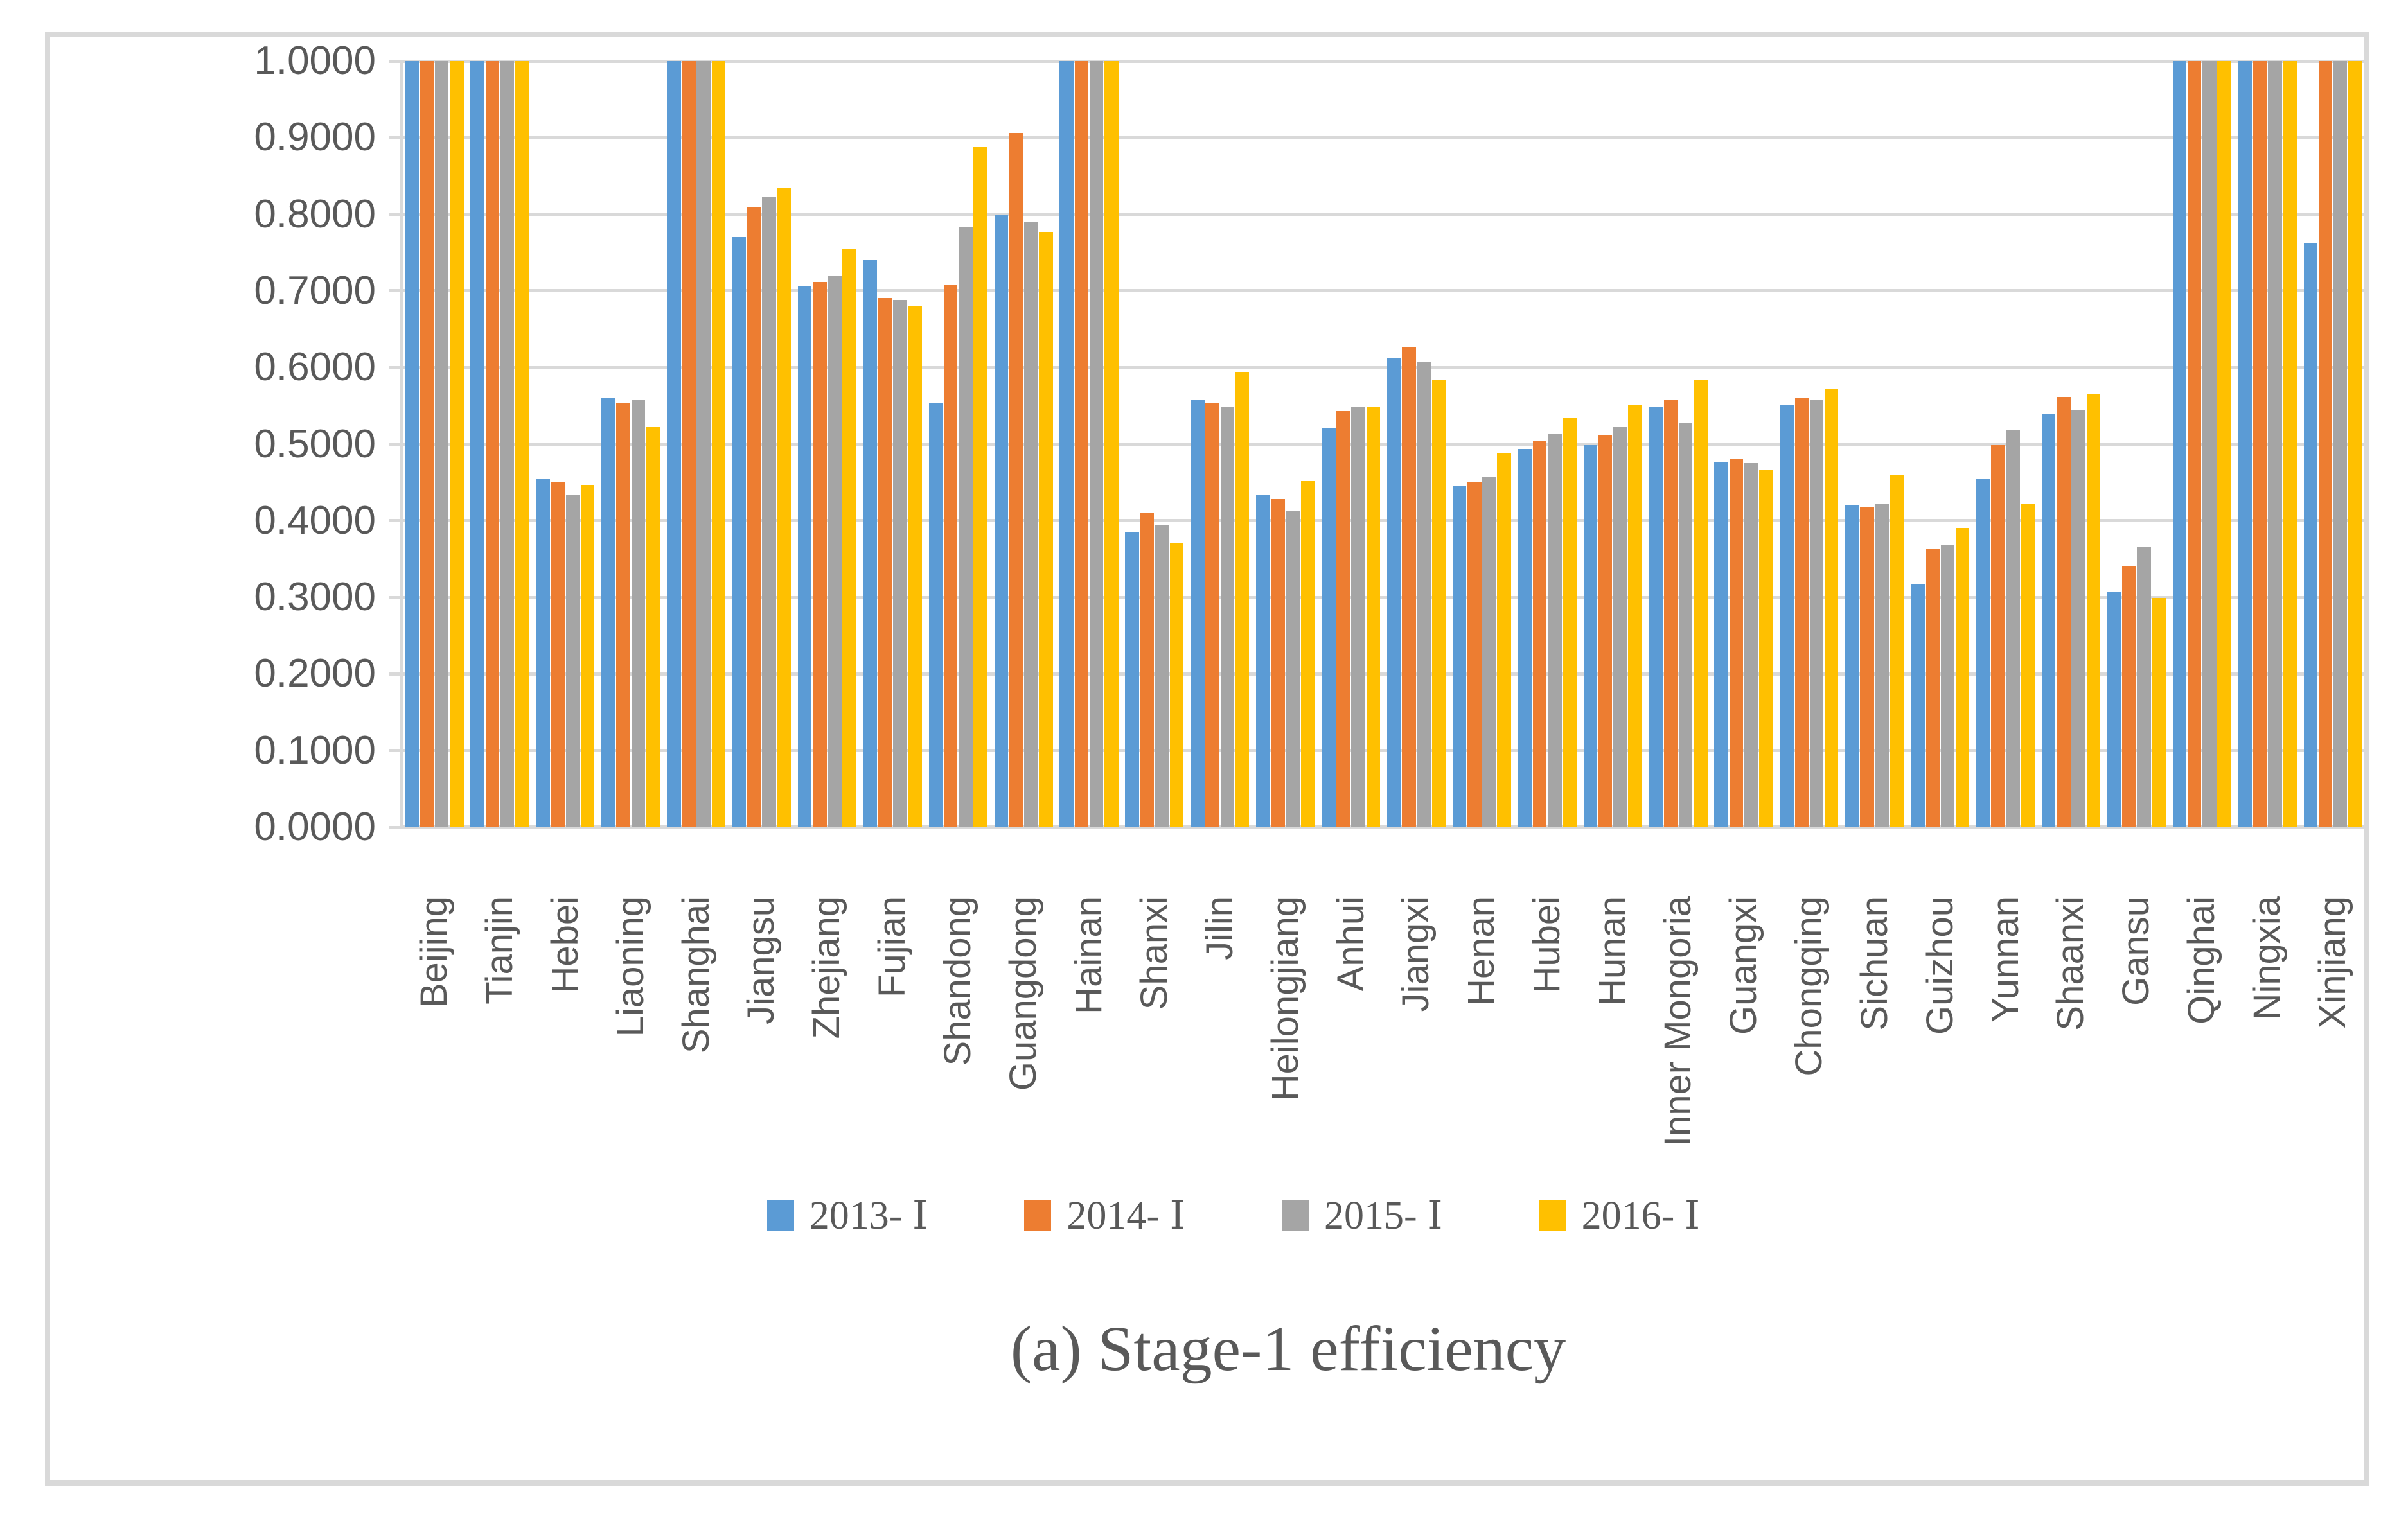  I want to click on bar-guangdong-2015, so click(1030, 524).